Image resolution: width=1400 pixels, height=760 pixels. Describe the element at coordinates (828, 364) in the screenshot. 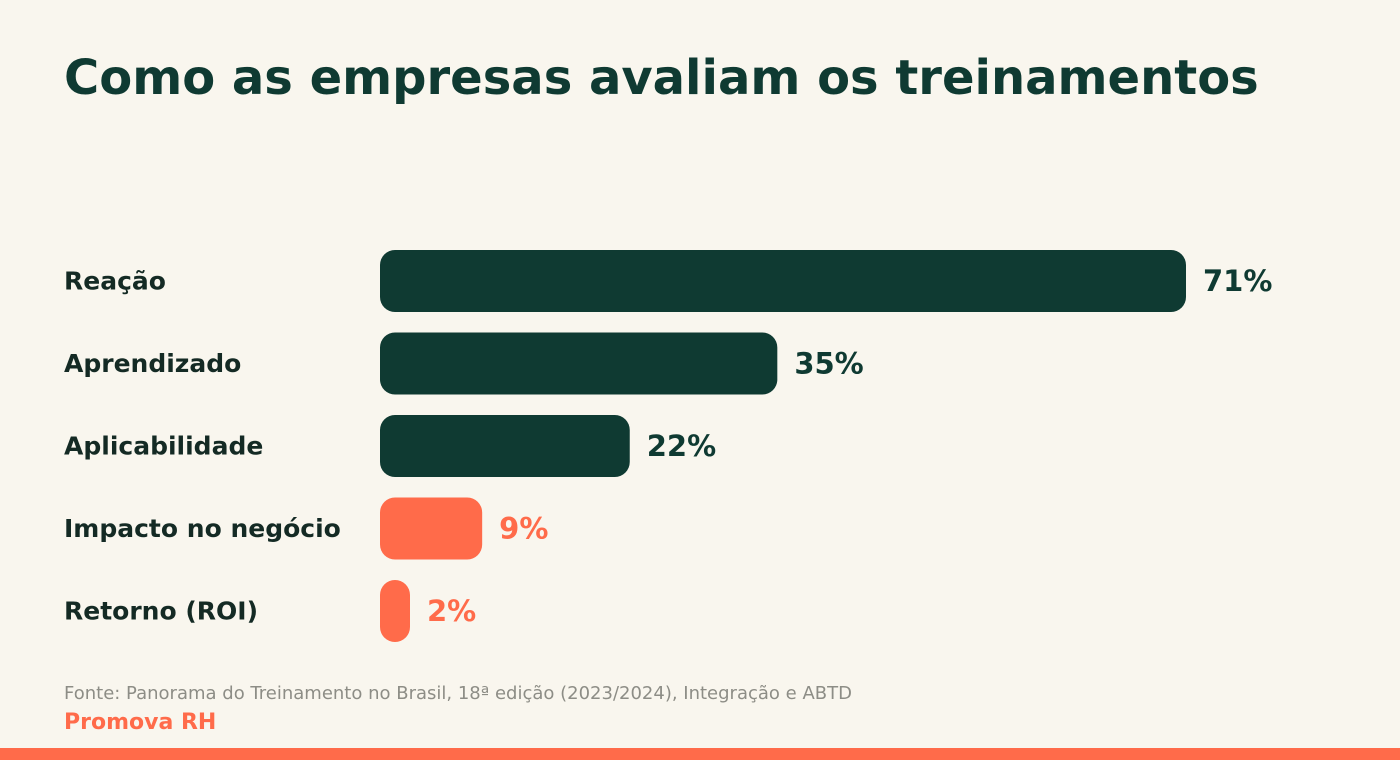

I see `value-label: 35%` at that location.